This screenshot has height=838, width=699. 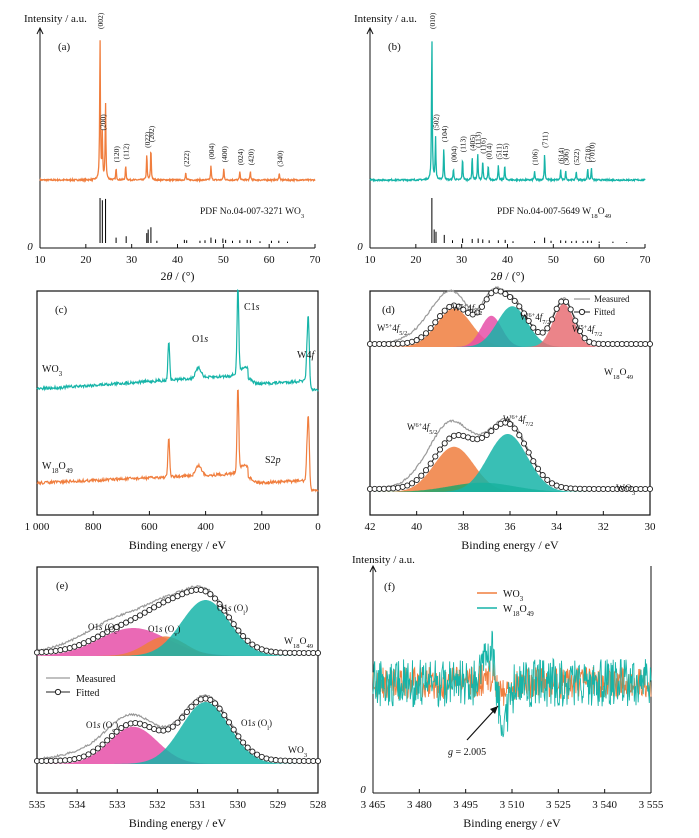 What do you see at coordinates (465, 805) in the screenshot?
I see `x-tick-label: 3 495` at bounding box center [465, 805].